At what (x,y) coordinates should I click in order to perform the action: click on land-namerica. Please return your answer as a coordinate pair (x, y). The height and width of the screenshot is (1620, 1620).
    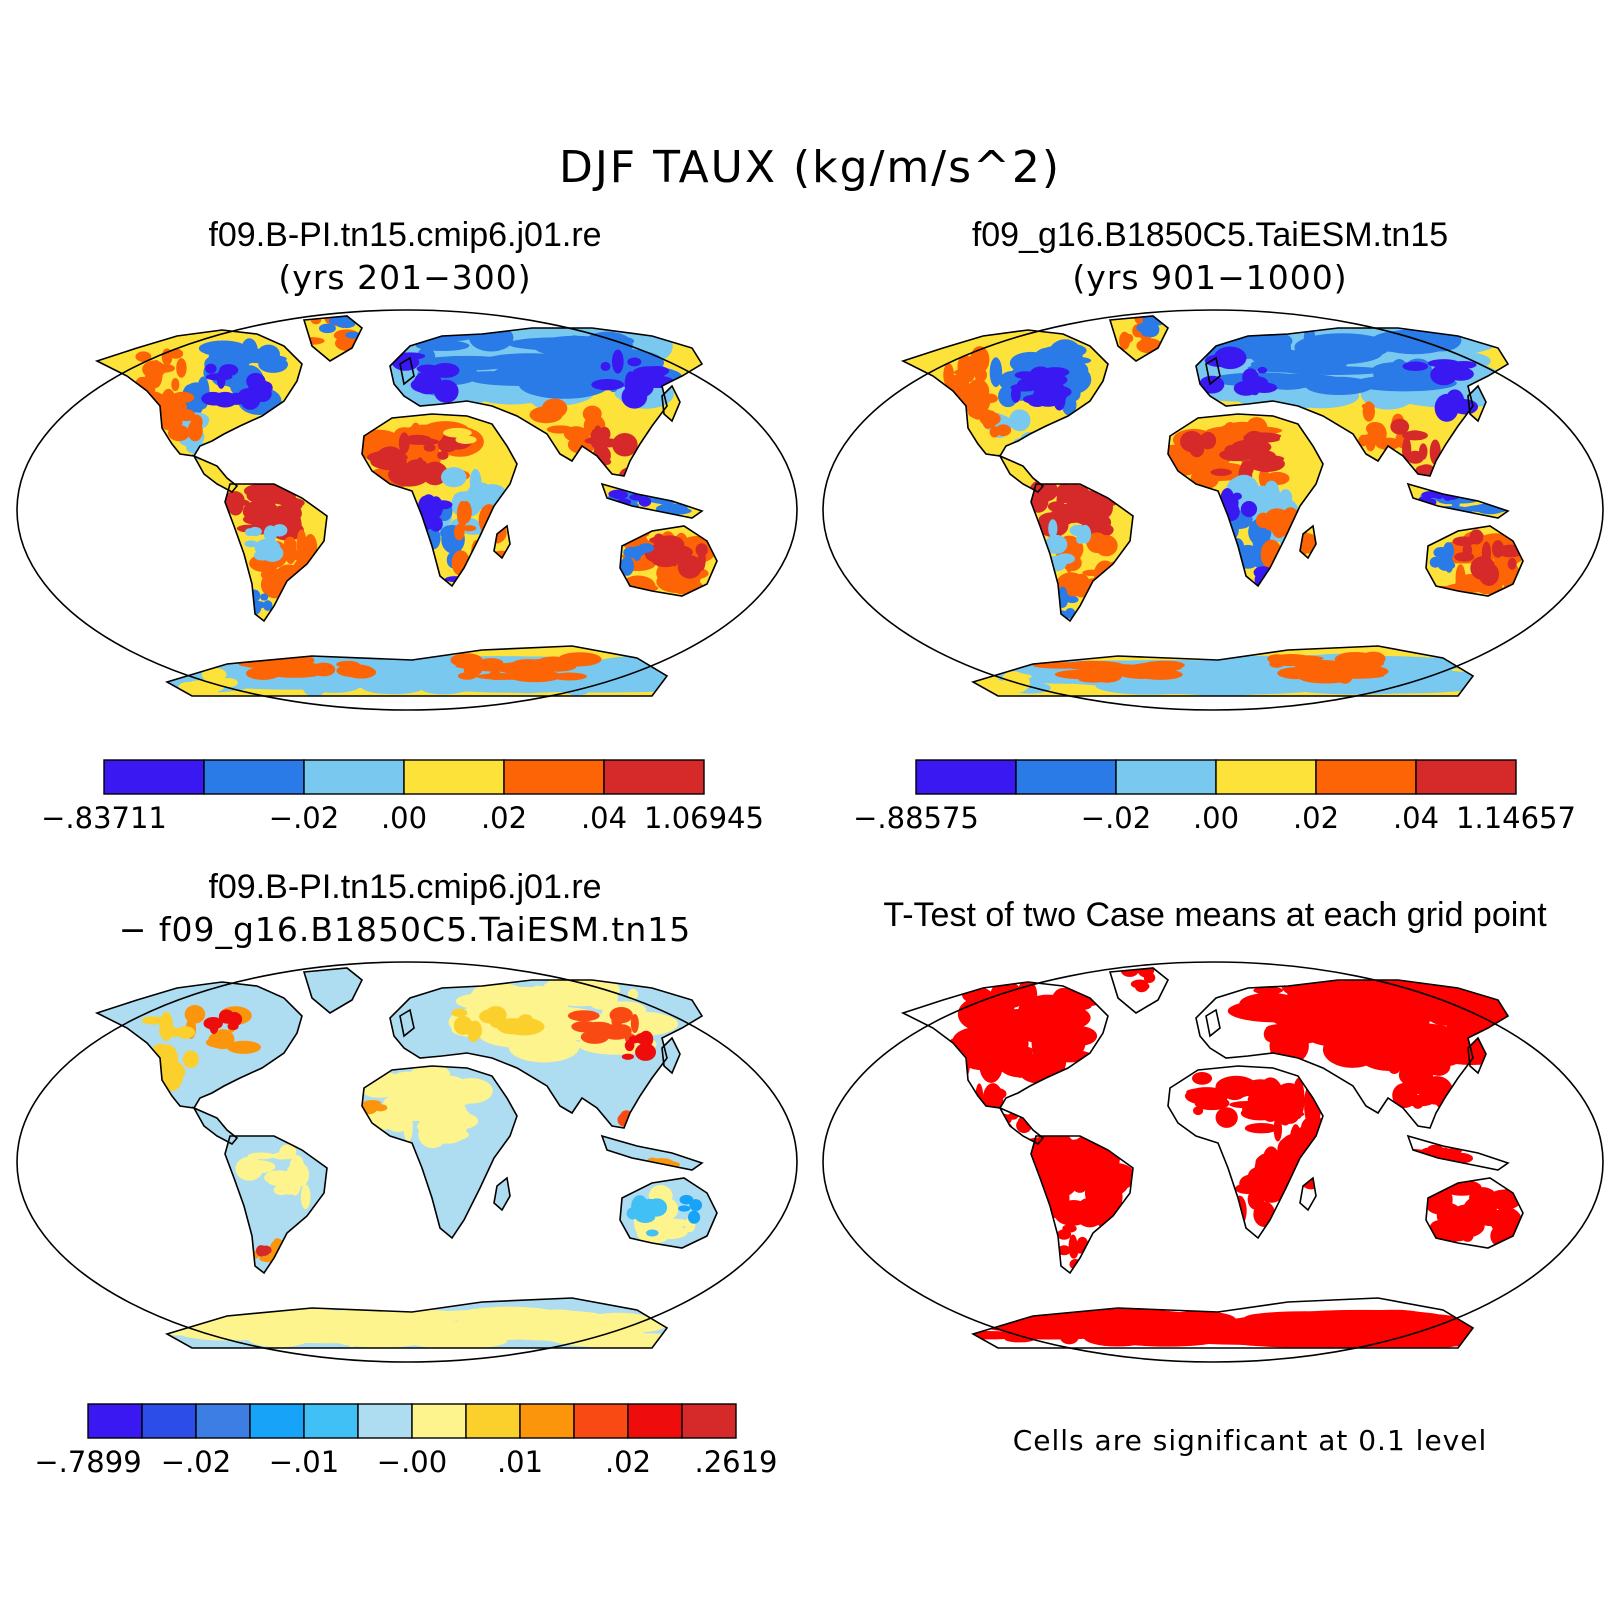
    Looking at the image, I should click on (1004, 1045).